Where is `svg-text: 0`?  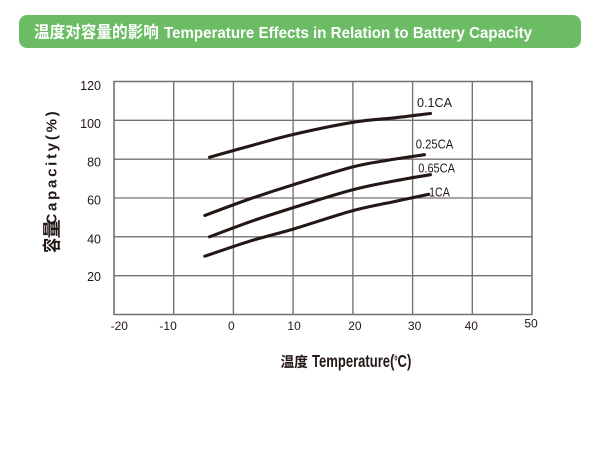
svg-text: 0 is located at coordinates (231, 326).